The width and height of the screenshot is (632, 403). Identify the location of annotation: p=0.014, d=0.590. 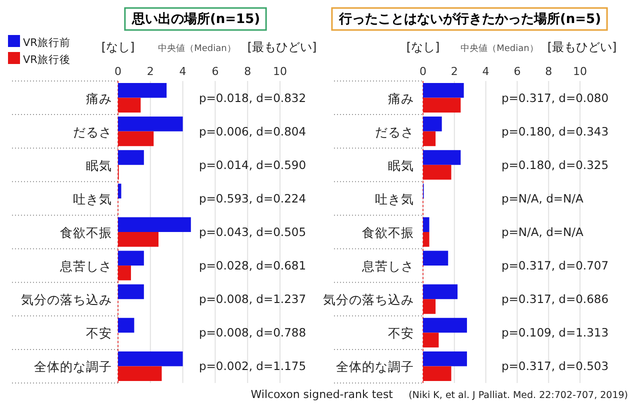
(252, 165).